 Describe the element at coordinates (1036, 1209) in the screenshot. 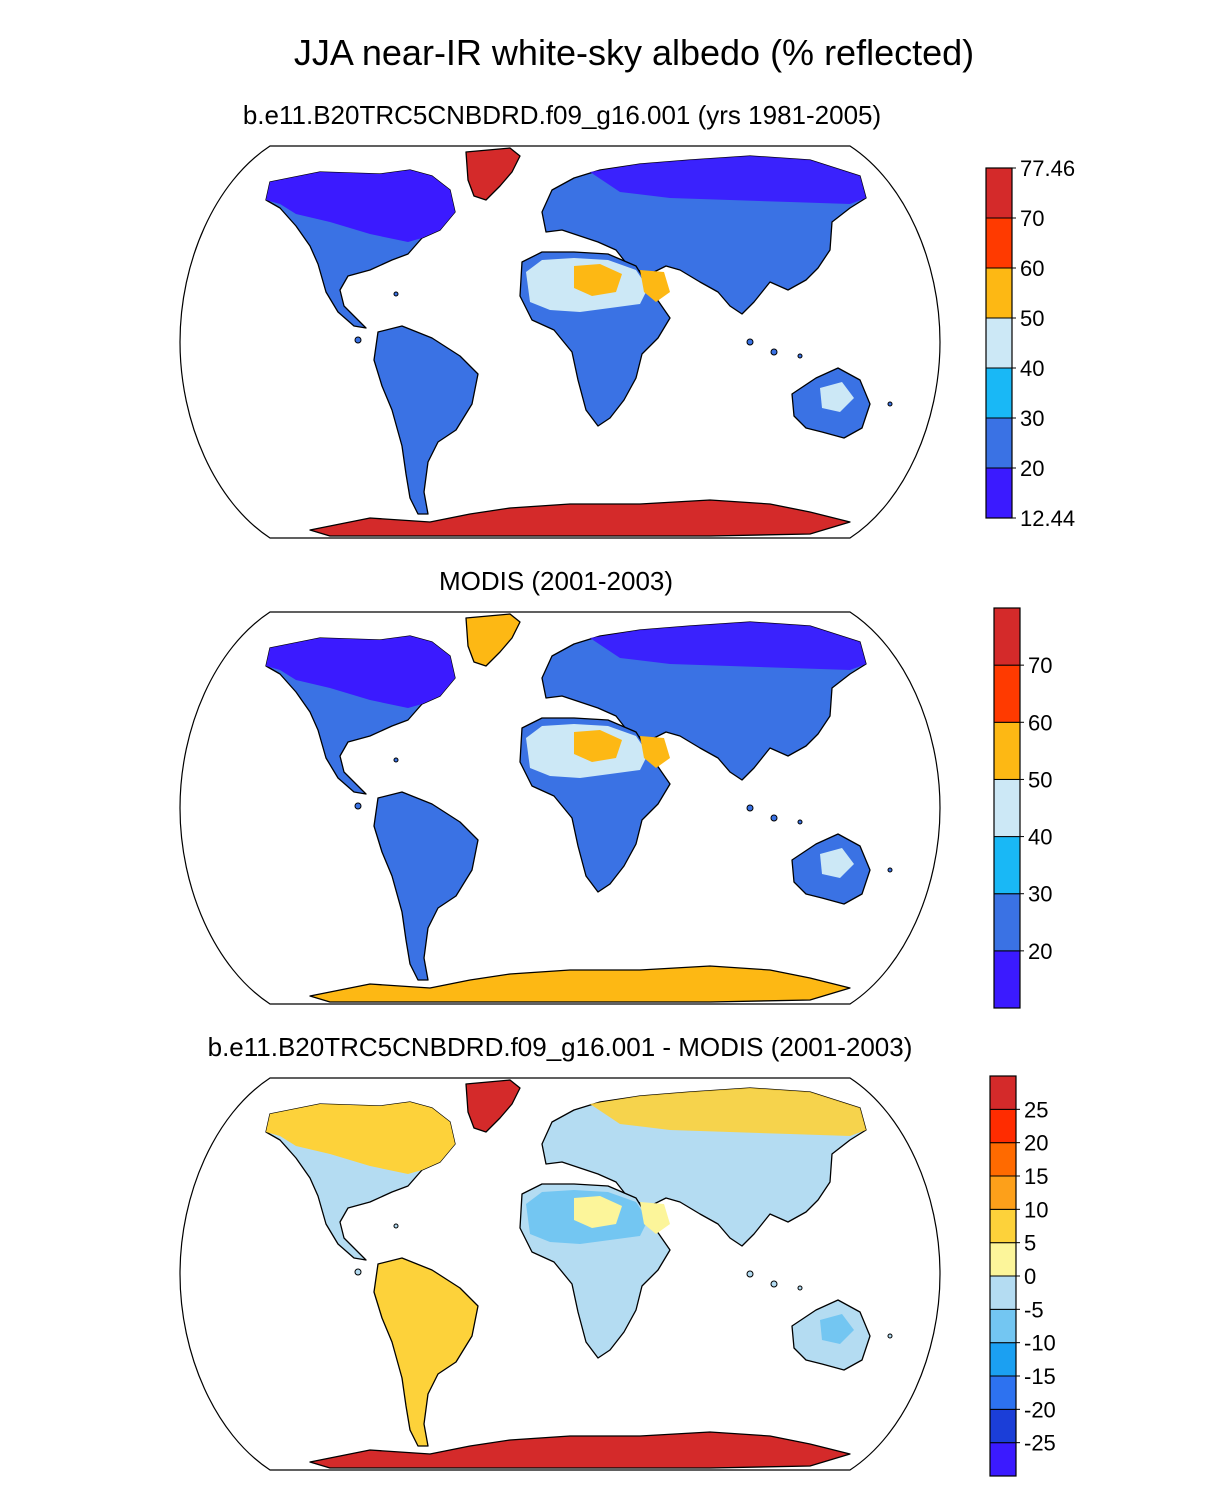

I see `colorbar-label: 10` at that location.